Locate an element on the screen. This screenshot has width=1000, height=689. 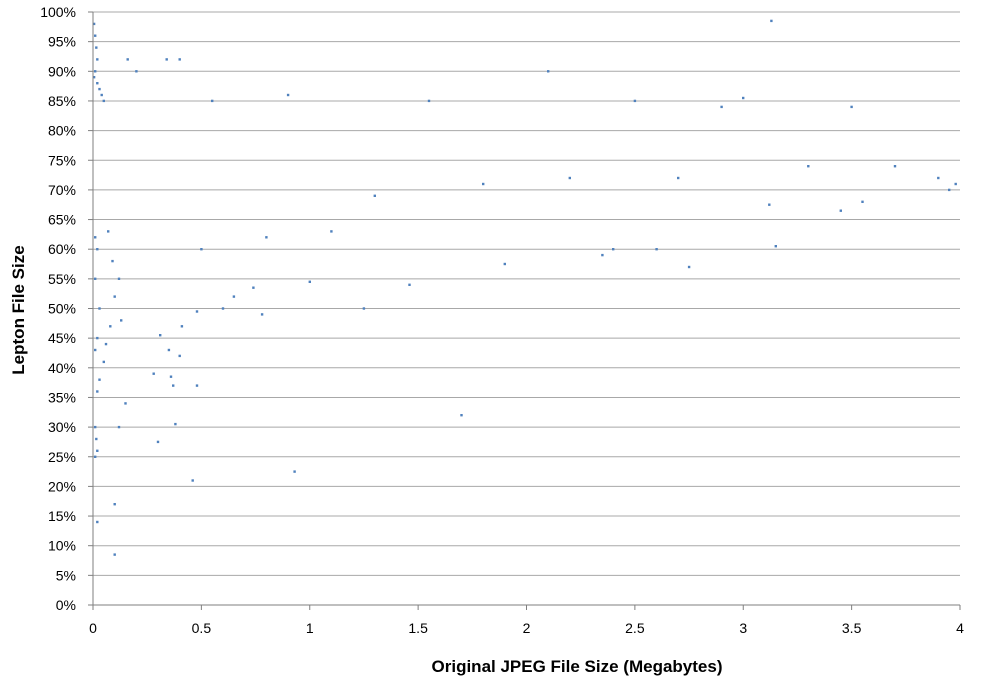
y-tick-label: 25% is located at coordinates (62, 457).